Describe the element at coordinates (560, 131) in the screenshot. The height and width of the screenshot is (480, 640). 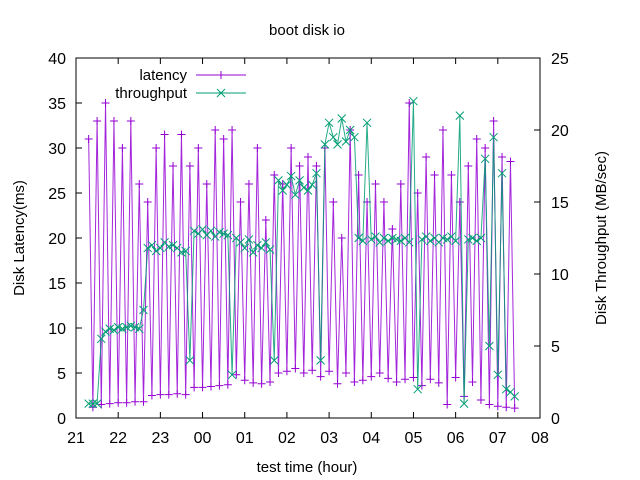
I see `y2-tick-label: 20` at that location.